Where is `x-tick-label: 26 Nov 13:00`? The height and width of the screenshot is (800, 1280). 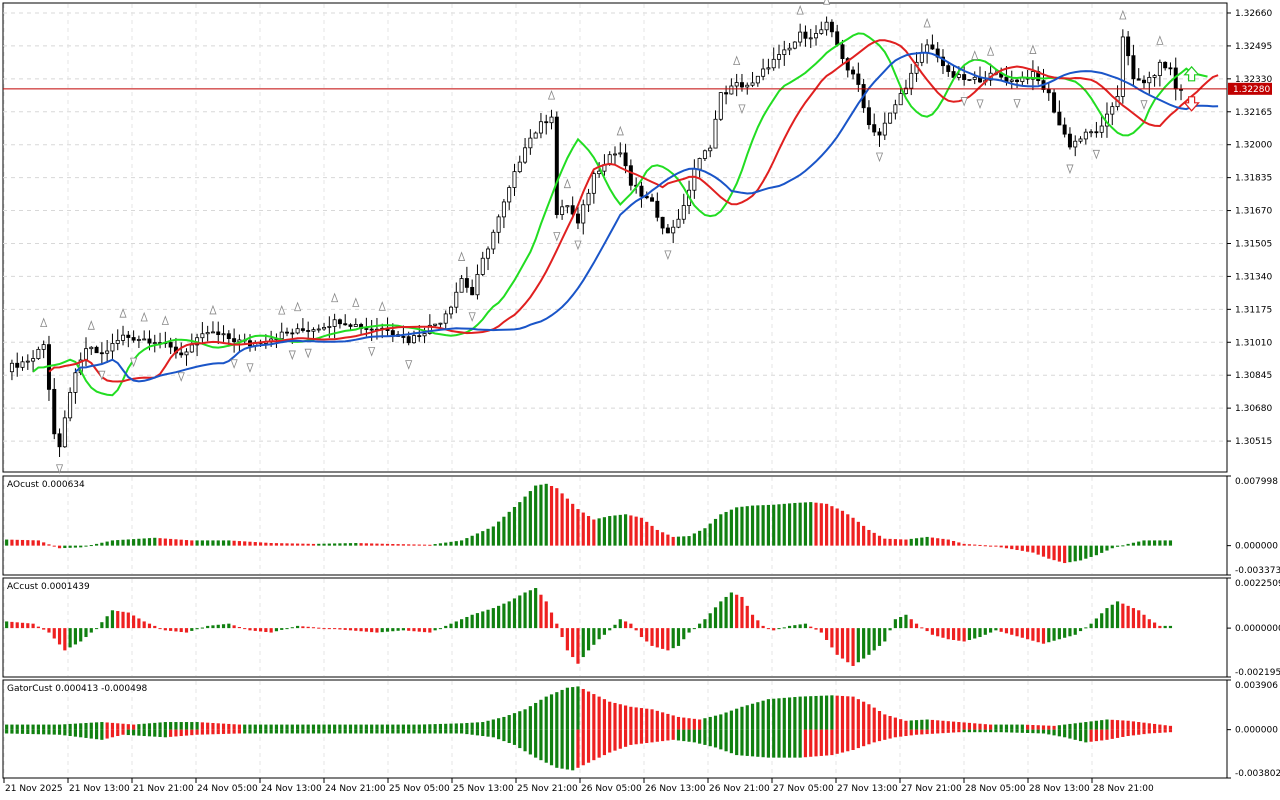 x-tick-label: 26 Nov 13:00 is located at coordinates (675, 789).